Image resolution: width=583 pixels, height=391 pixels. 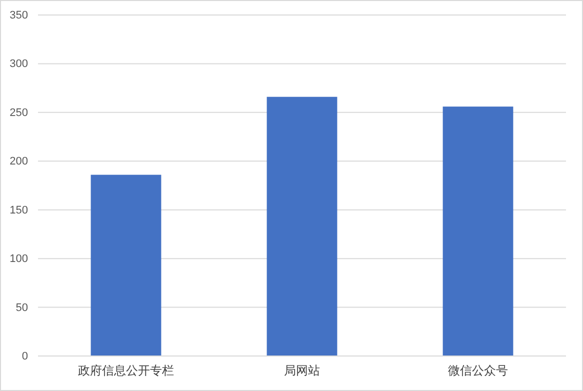 I want to click on y-tick-label: 300, so click(x=19, y=64).